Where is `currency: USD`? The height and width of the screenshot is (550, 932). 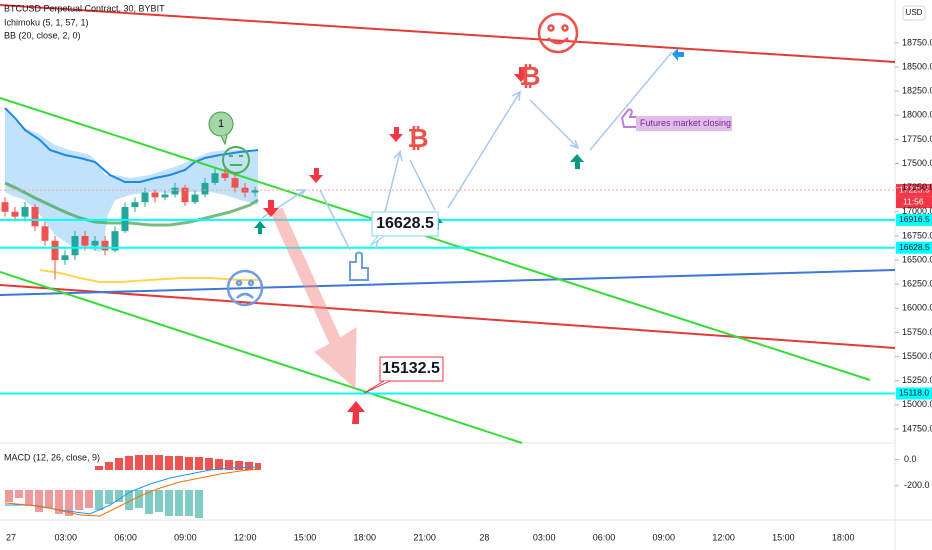 currency: USD is located at coordinates (914, 12).